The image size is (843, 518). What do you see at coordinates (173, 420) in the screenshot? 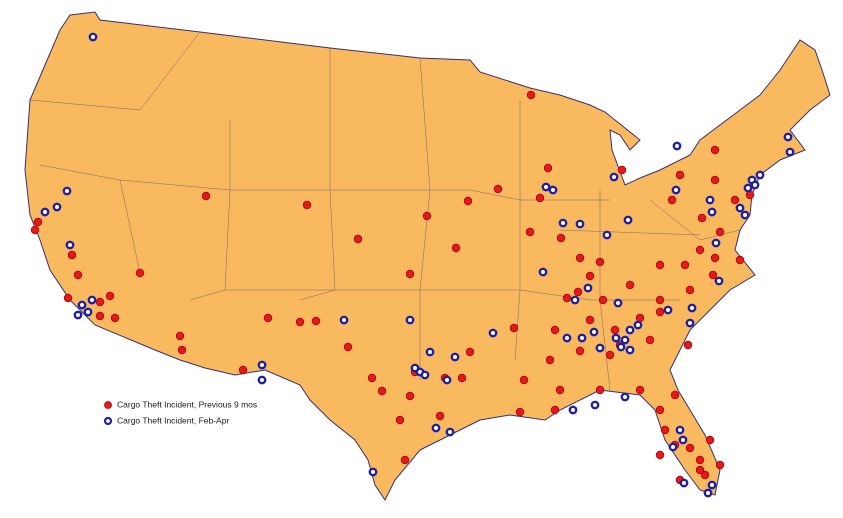
I see `legend-label: Cargo Theft Incident, Feb-Apr` at bounding box center [173, 420].